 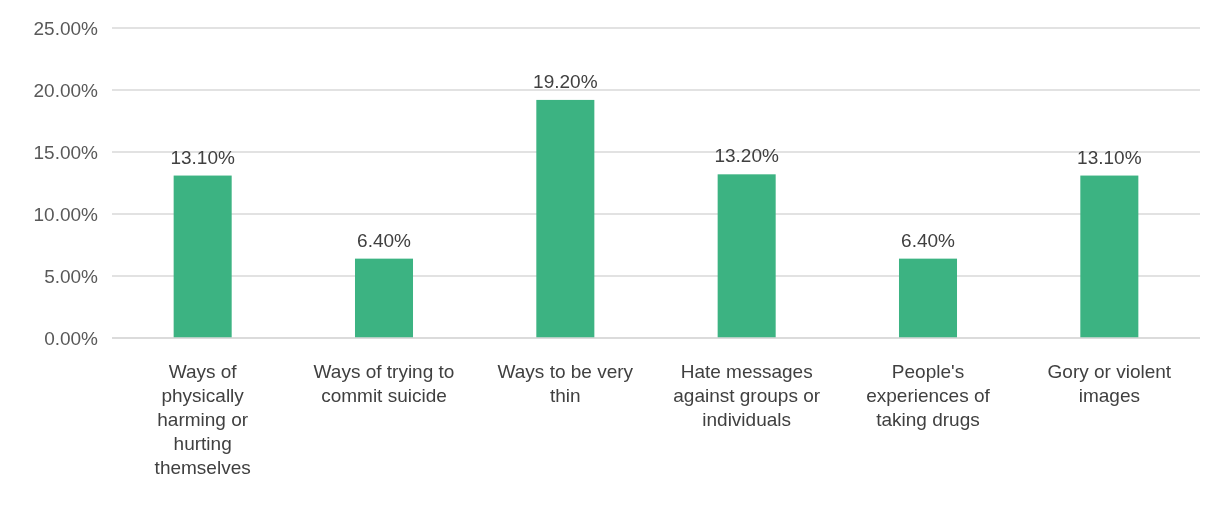 I want to click on y-tick-label: 0.00%, so click(x=71, y=338).